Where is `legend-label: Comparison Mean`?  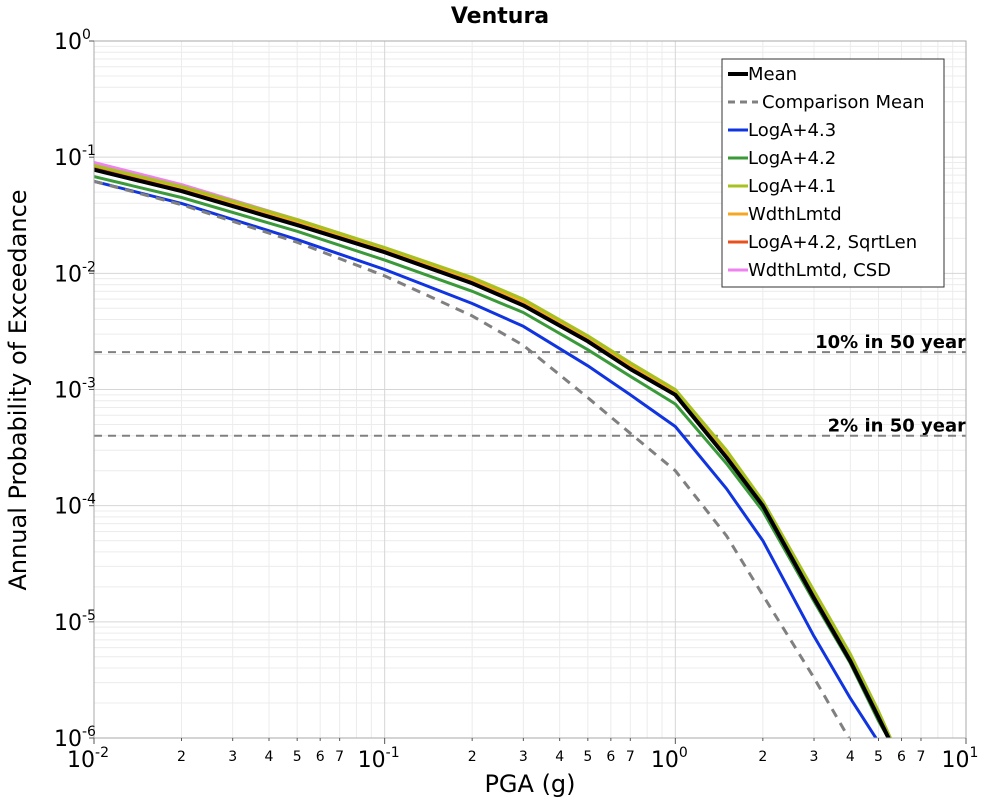 legend-label: Comparison Mean is located at coordinates (843, 102).